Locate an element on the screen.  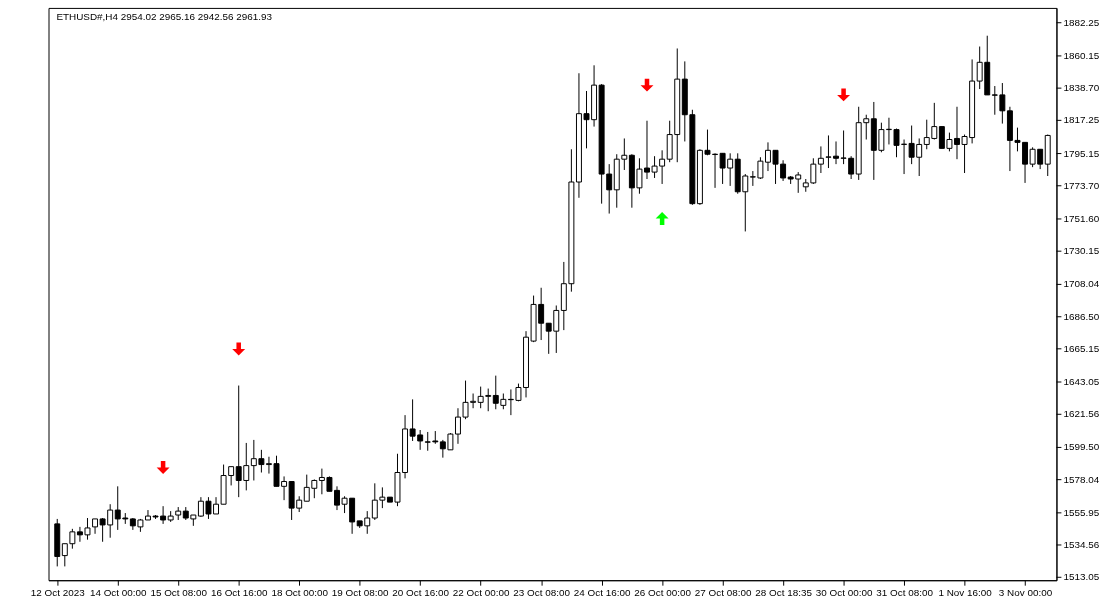
x-tick-label: 14 Oct 00:00 is located at coordinates (118, 592).